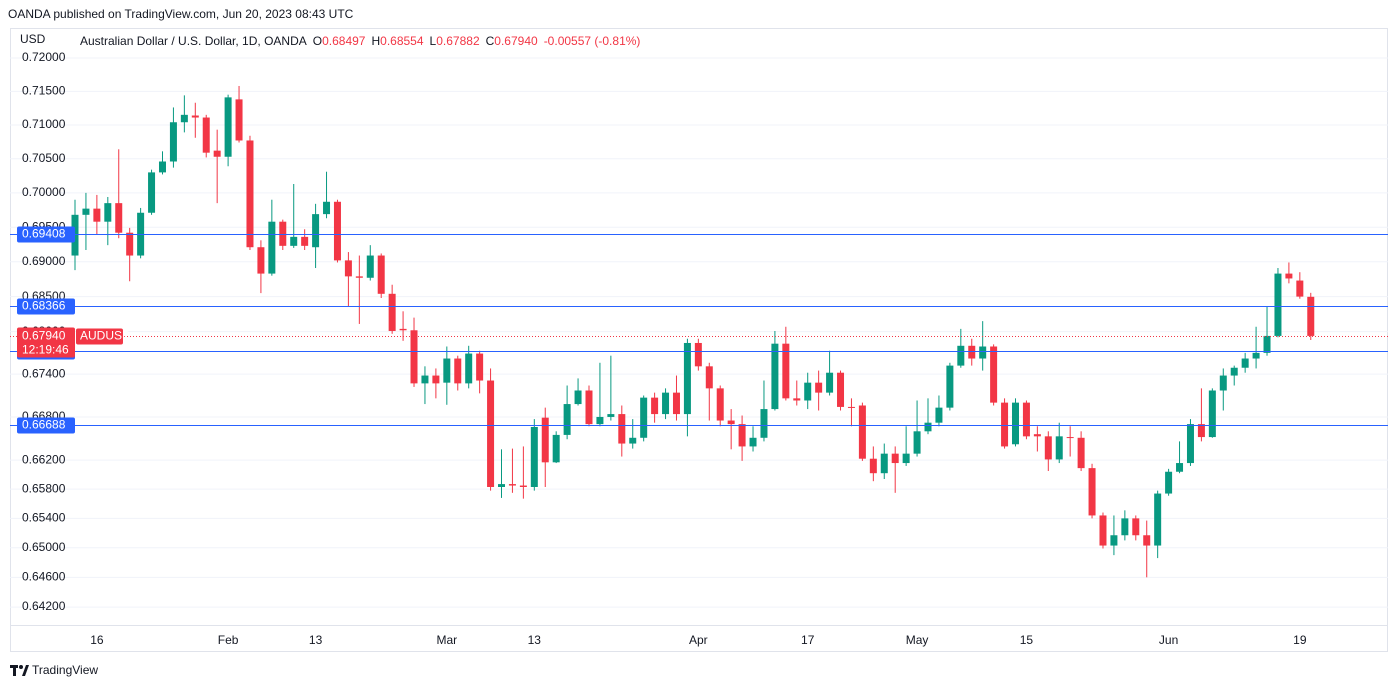  Describe the element at coordinates (44, 459) in the screenshot. I see `y-tick-label: 0.66200` at that location.